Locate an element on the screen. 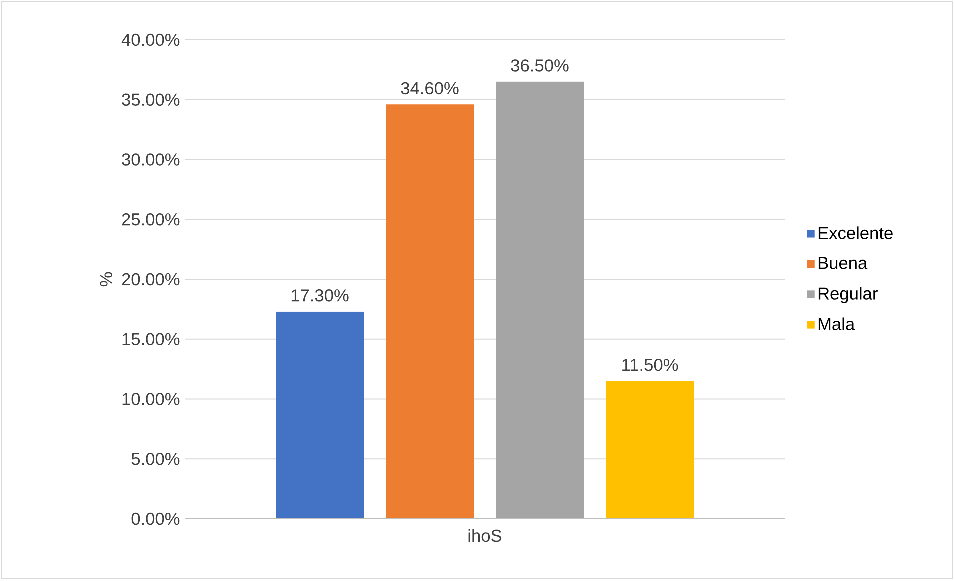 The image size is (955, 581). data-label: 34.60% is located at coordinates (430, 88).